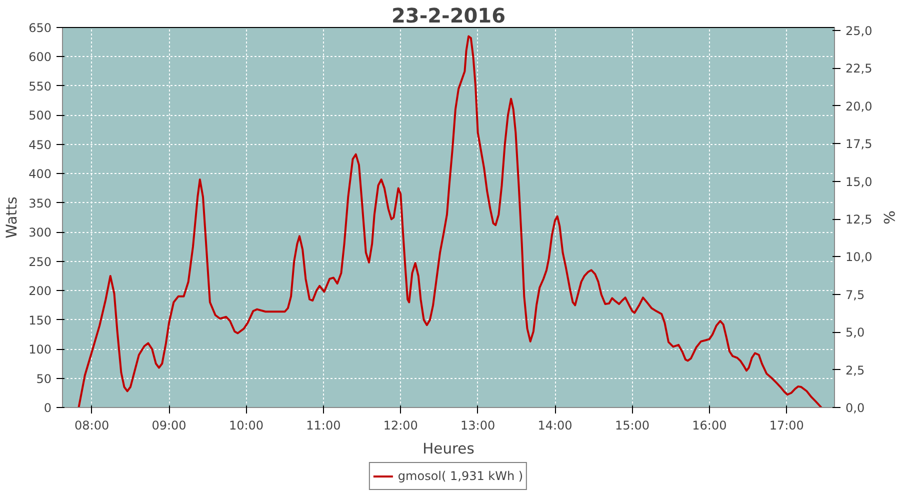  I want to click on y-tick-label: 250, so click(40, 261).